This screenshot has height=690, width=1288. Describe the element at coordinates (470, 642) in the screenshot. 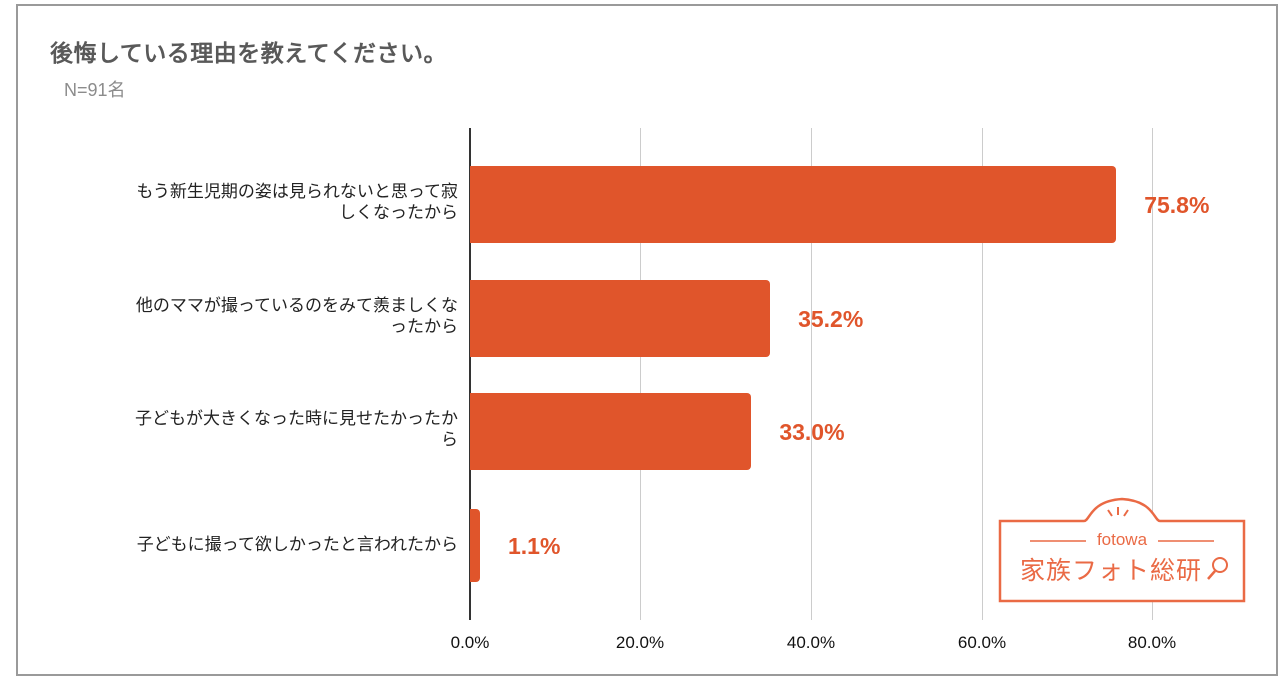

I see `x-tick: 0.0%` at that location.